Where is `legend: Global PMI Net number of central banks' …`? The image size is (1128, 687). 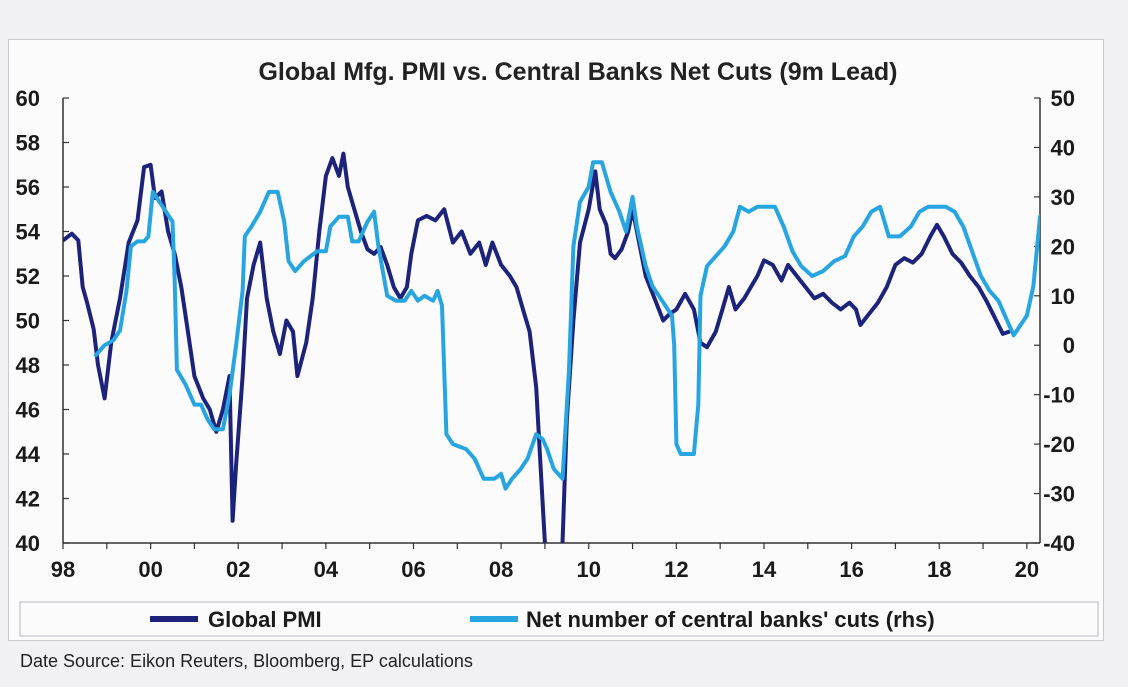
legend: Global PMI Net number of central banks' … is located at coordinates (559, 619).